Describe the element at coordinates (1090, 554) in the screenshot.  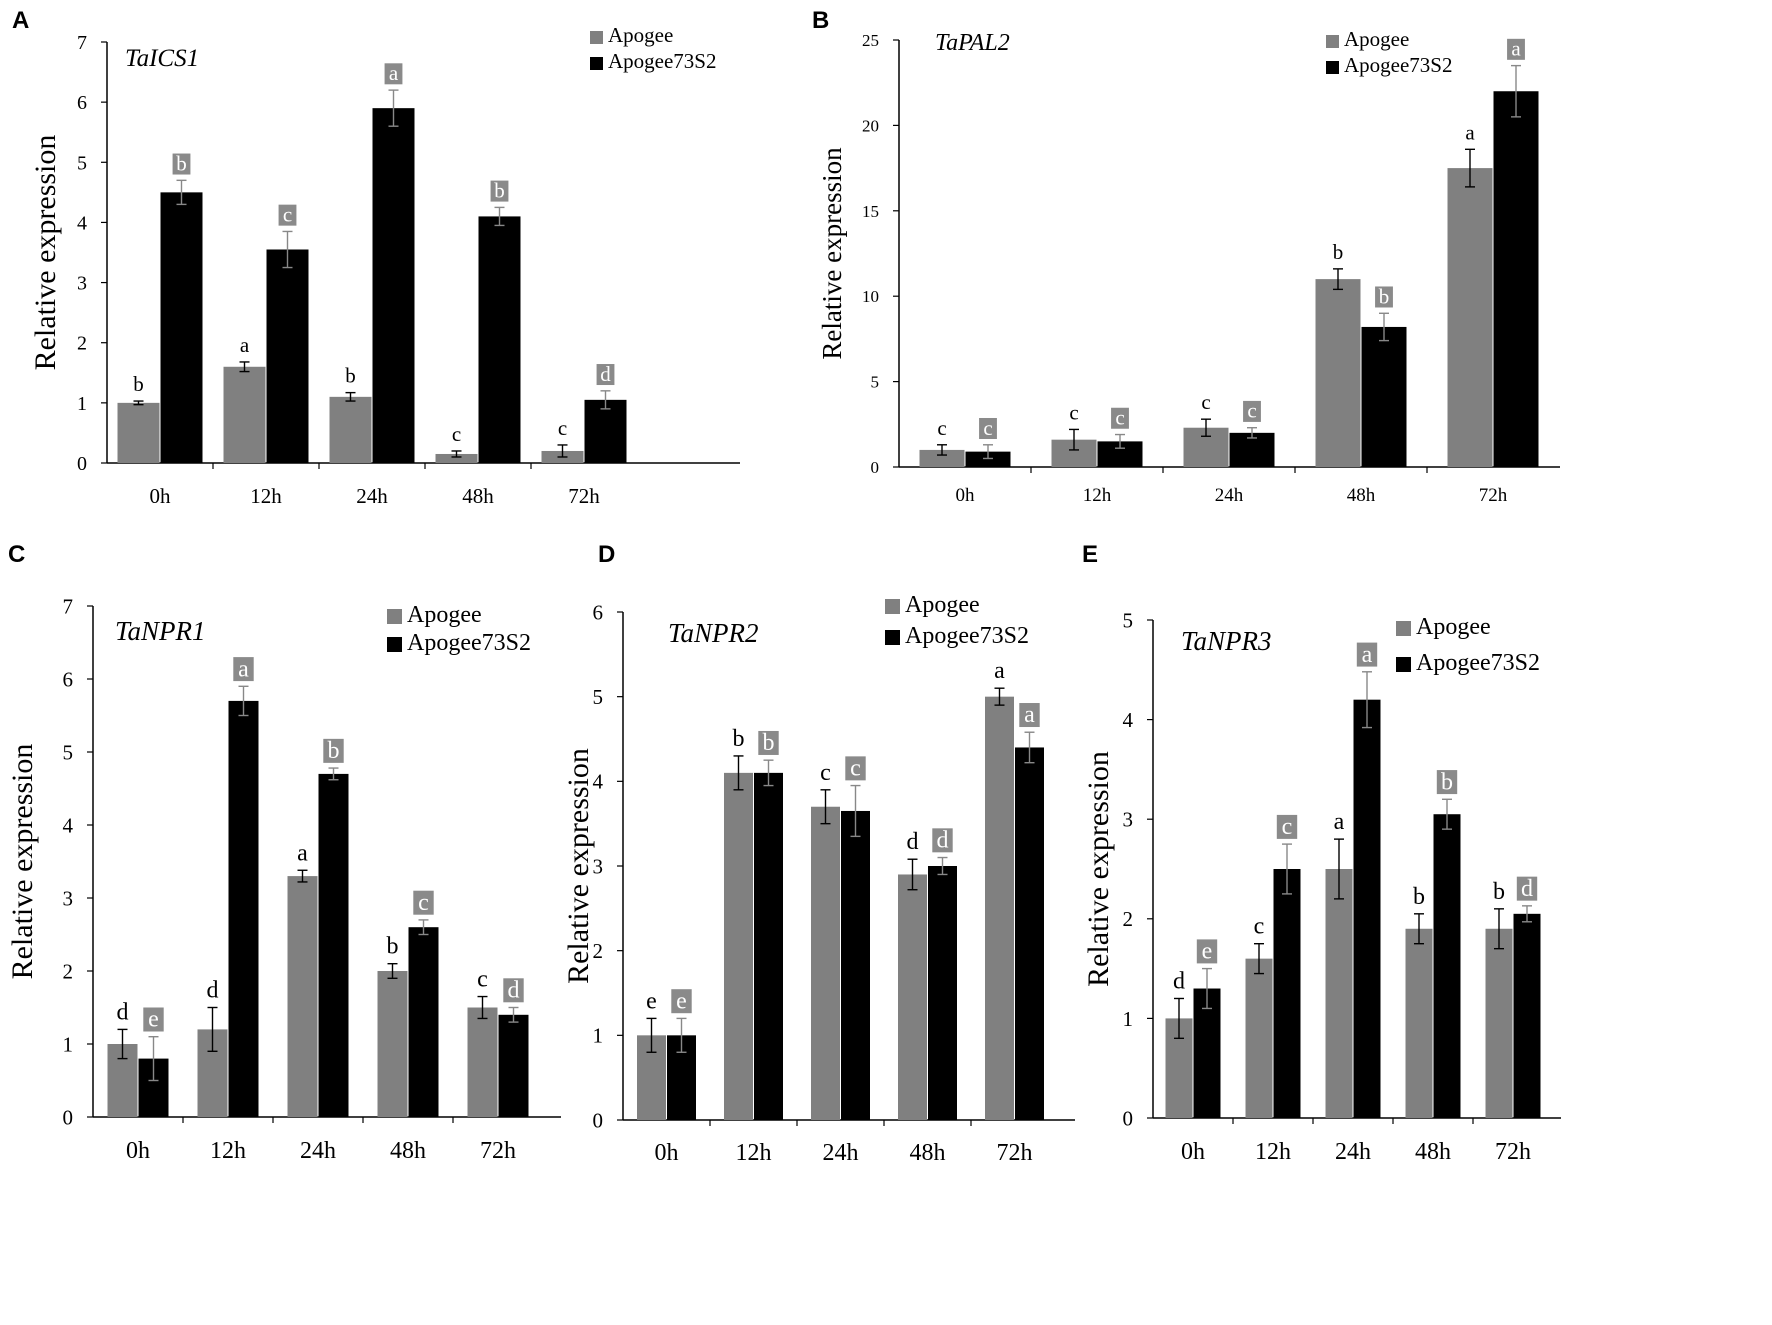
I see `panel-letter: E` at that location.